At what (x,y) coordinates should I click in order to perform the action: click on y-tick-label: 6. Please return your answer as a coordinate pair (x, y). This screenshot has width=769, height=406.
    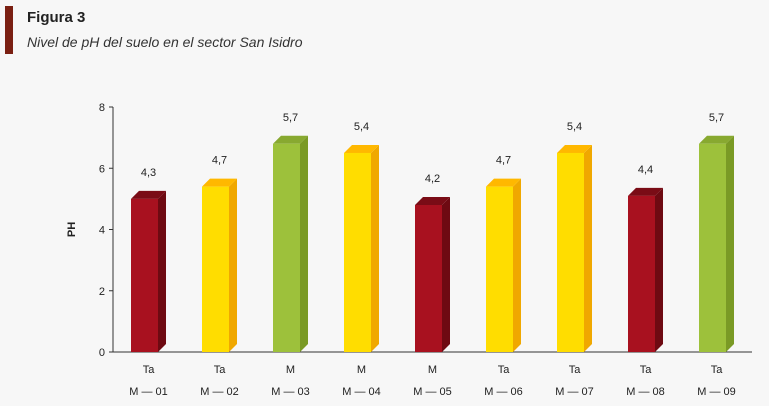
    Looking at the image, I should click on (102, 169).